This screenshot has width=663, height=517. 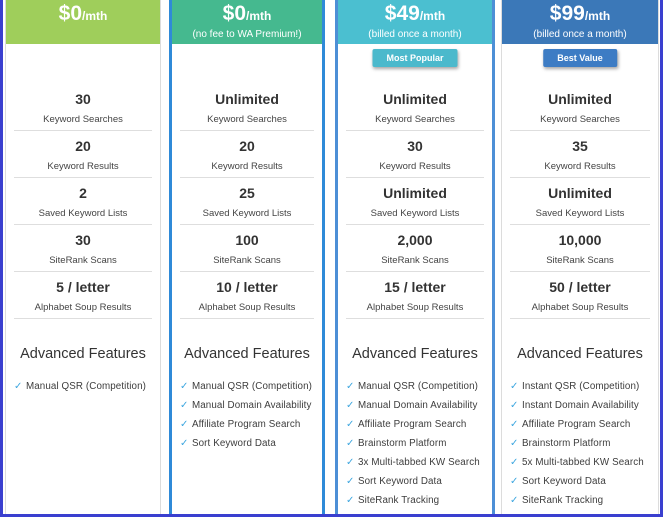 I want to click on feature-item: ✓ Instant Domain Availability, so click(x=583, y=405).